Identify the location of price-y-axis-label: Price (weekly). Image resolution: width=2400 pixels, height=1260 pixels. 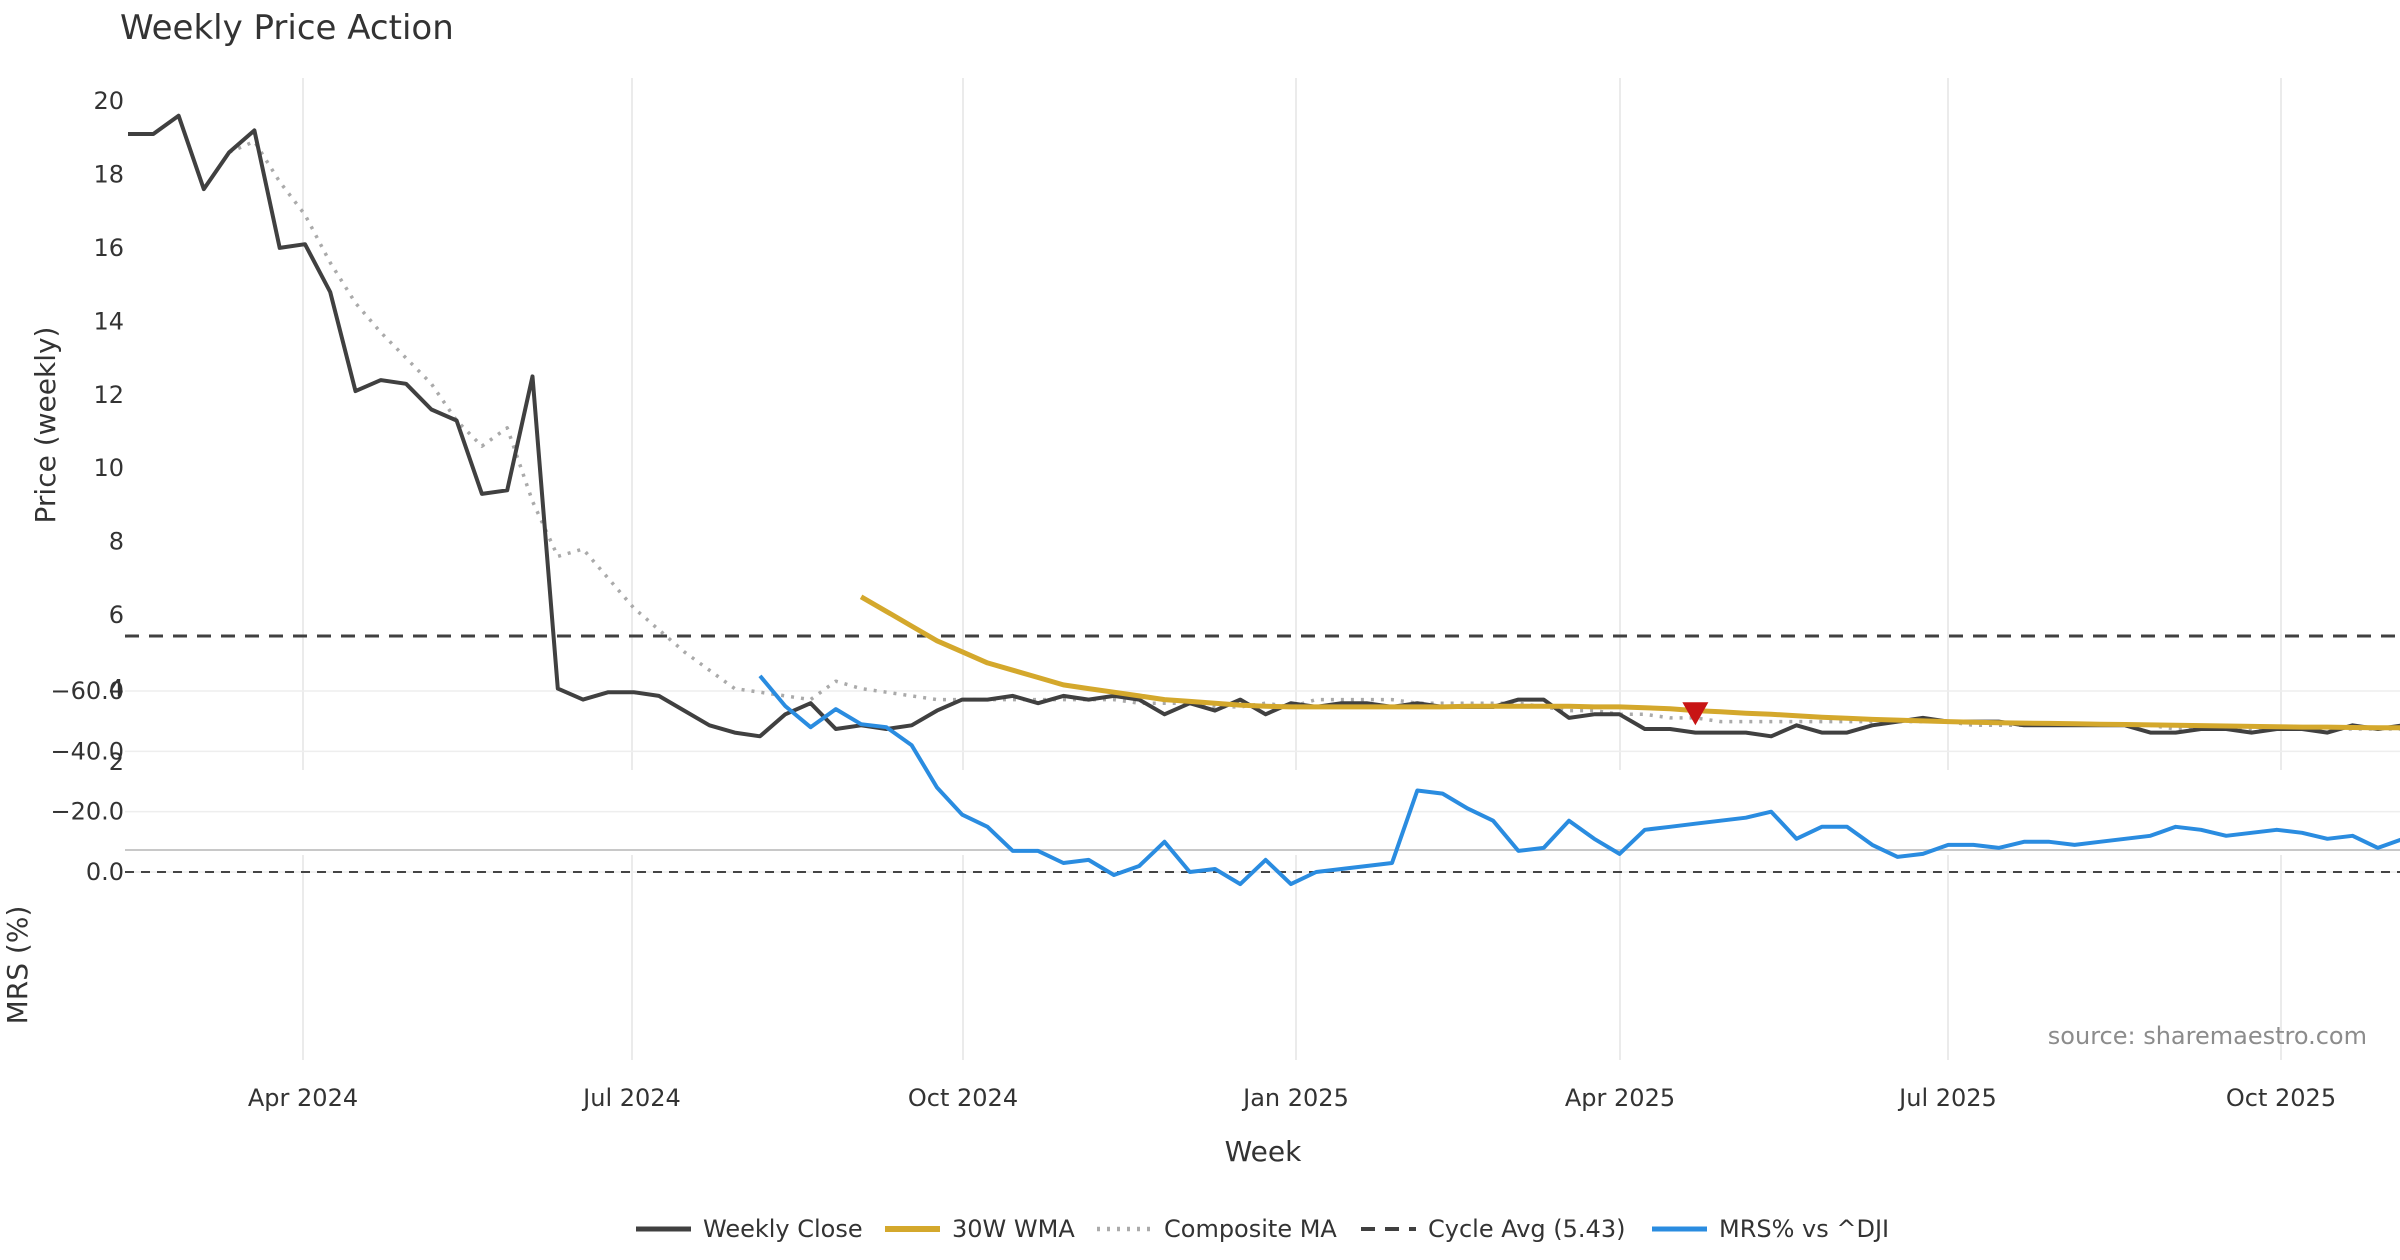
(45, 425).